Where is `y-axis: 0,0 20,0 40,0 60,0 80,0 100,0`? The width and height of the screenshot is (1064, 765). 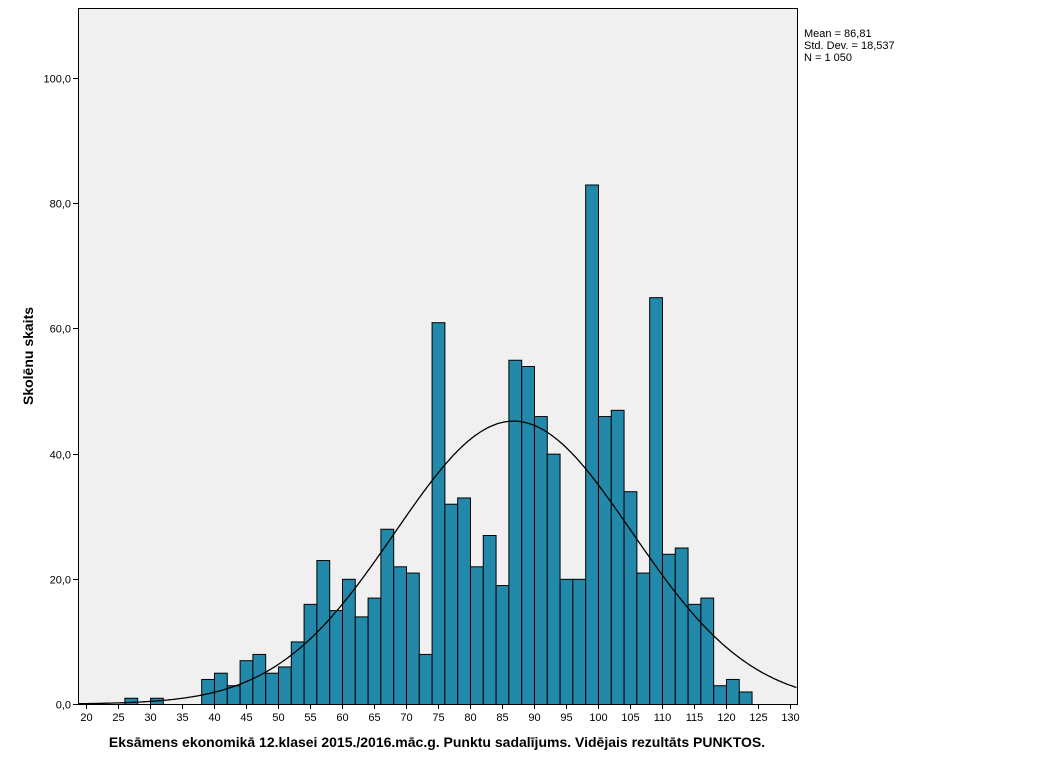
y-axis: 0,0 20,0 40,0 60,0 80,0 100,0 is located at coordinates (60, 393).